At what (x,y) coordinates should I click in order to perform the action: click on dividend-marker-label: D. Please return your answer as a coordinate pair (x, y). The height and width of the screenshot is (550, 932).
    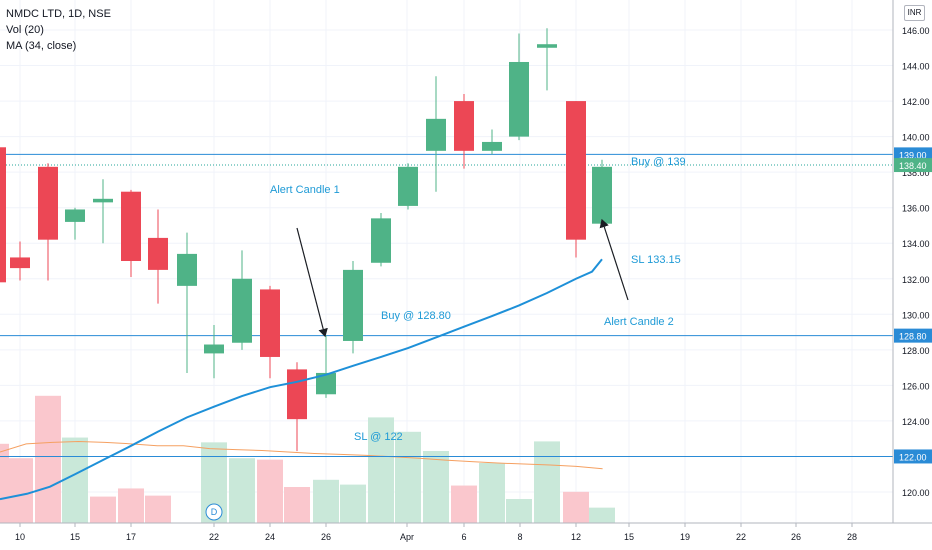
    Looking at the image, I should click on (214, 512).